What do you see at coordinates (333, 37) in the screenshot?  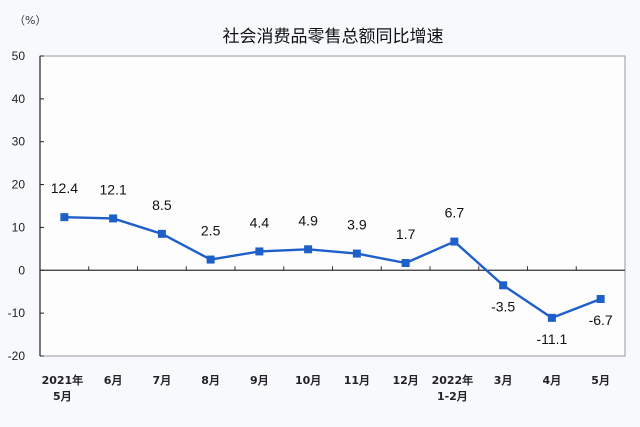 I see `chart-title: 社会消费品零售总额同比增速` at bounding box center [333, 37].